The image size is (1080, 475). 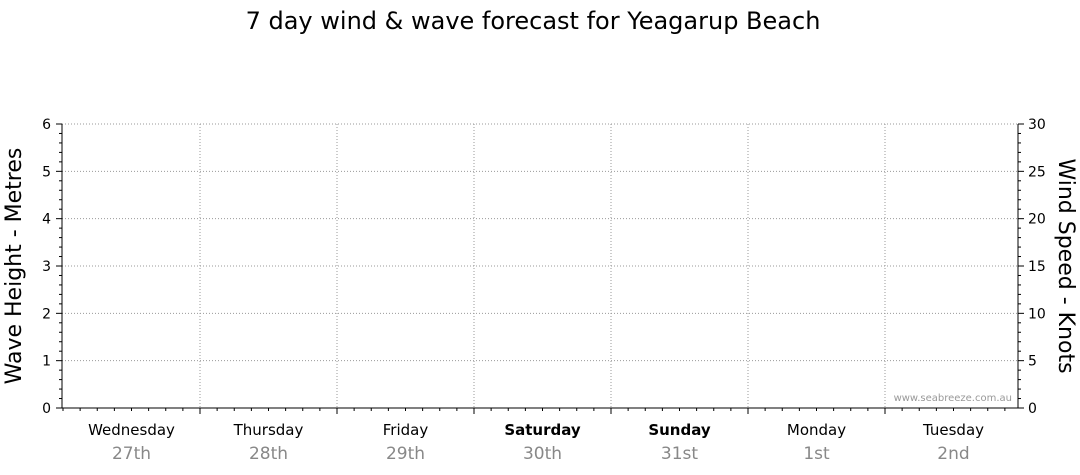 What do you see at coordinates (46, 267) in the screenshot?
I see `left-tick-label: 3` at bounding box center [46, 267].